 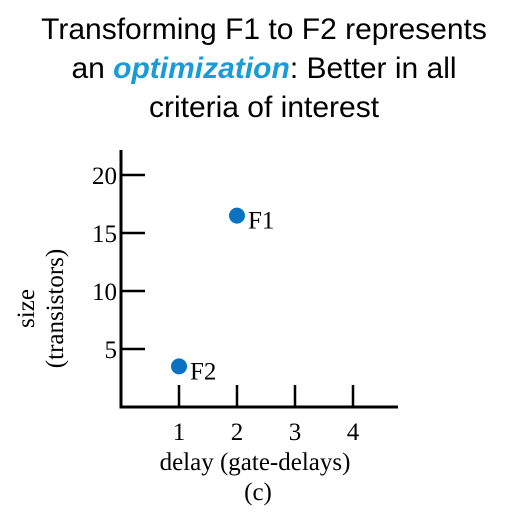 I want to click on title-line-3: criteria of interest, so click(x=264, y=107).